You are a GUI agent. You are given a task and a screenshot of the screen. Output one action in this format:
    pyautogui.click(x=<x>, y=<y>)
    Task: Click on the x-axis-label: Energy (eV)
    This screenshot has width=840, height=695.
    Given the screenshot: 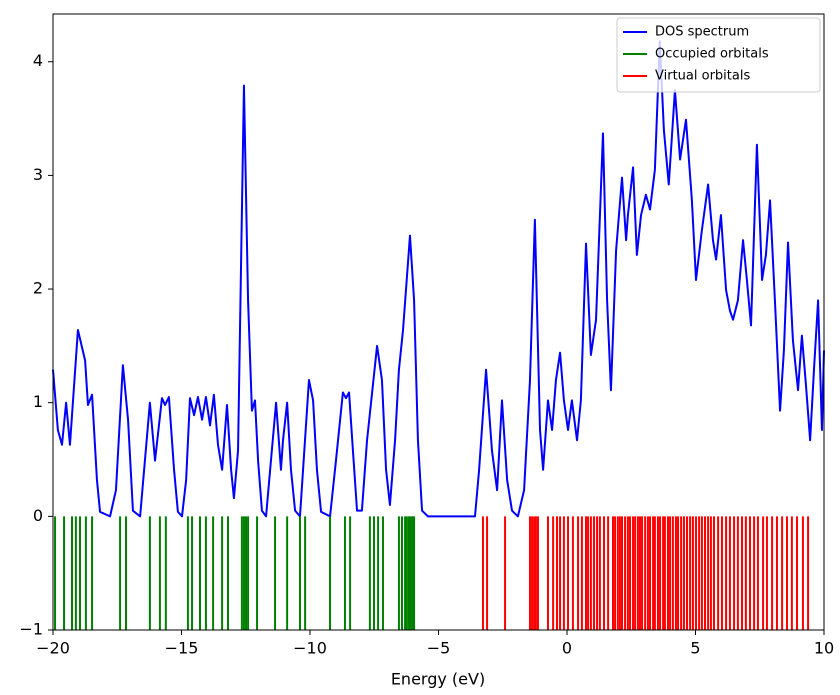 What is the action you would take?
    pyautogui.click(x=438, y=679)
    